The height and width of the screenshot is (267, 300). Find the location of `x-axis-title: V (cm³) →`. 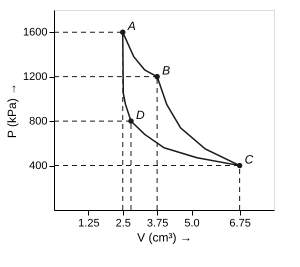

x-axis-title: V (cm³) → is located at coordinates (164, 237).